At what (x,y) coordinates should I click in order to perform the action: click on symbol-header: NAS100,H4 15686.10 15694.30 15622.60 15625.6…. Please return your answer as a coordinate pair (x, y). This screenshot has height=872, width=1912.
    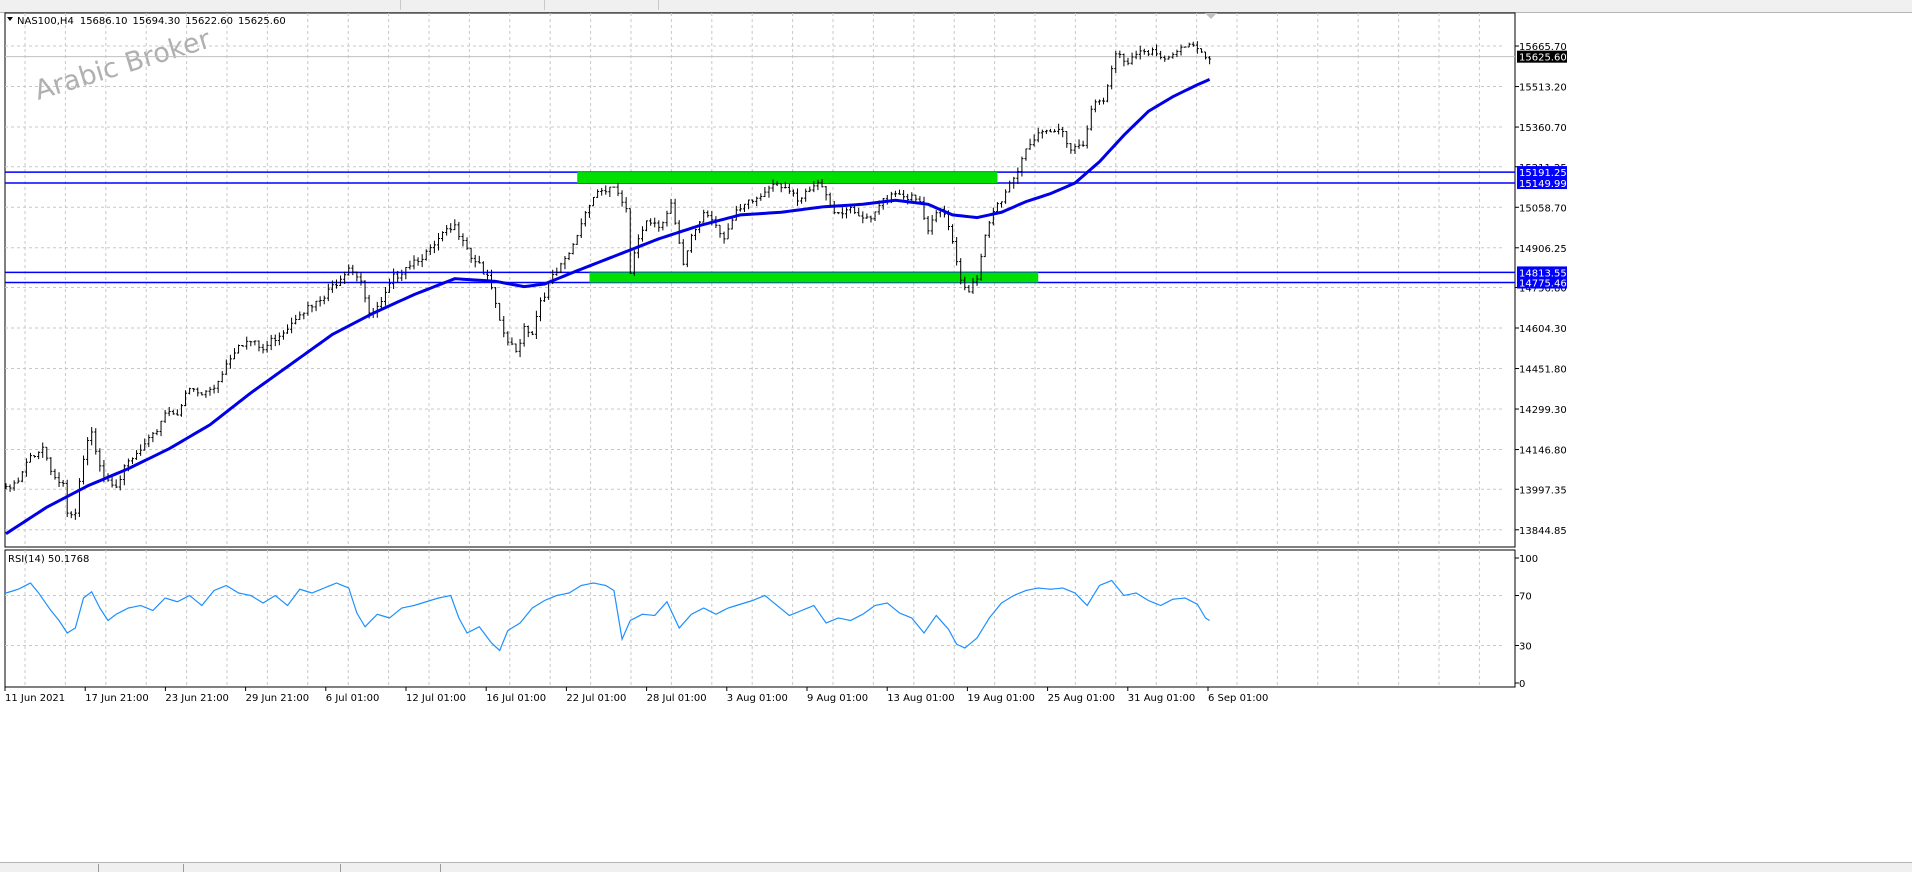
    Looking at the image, I should click on (146, 21).